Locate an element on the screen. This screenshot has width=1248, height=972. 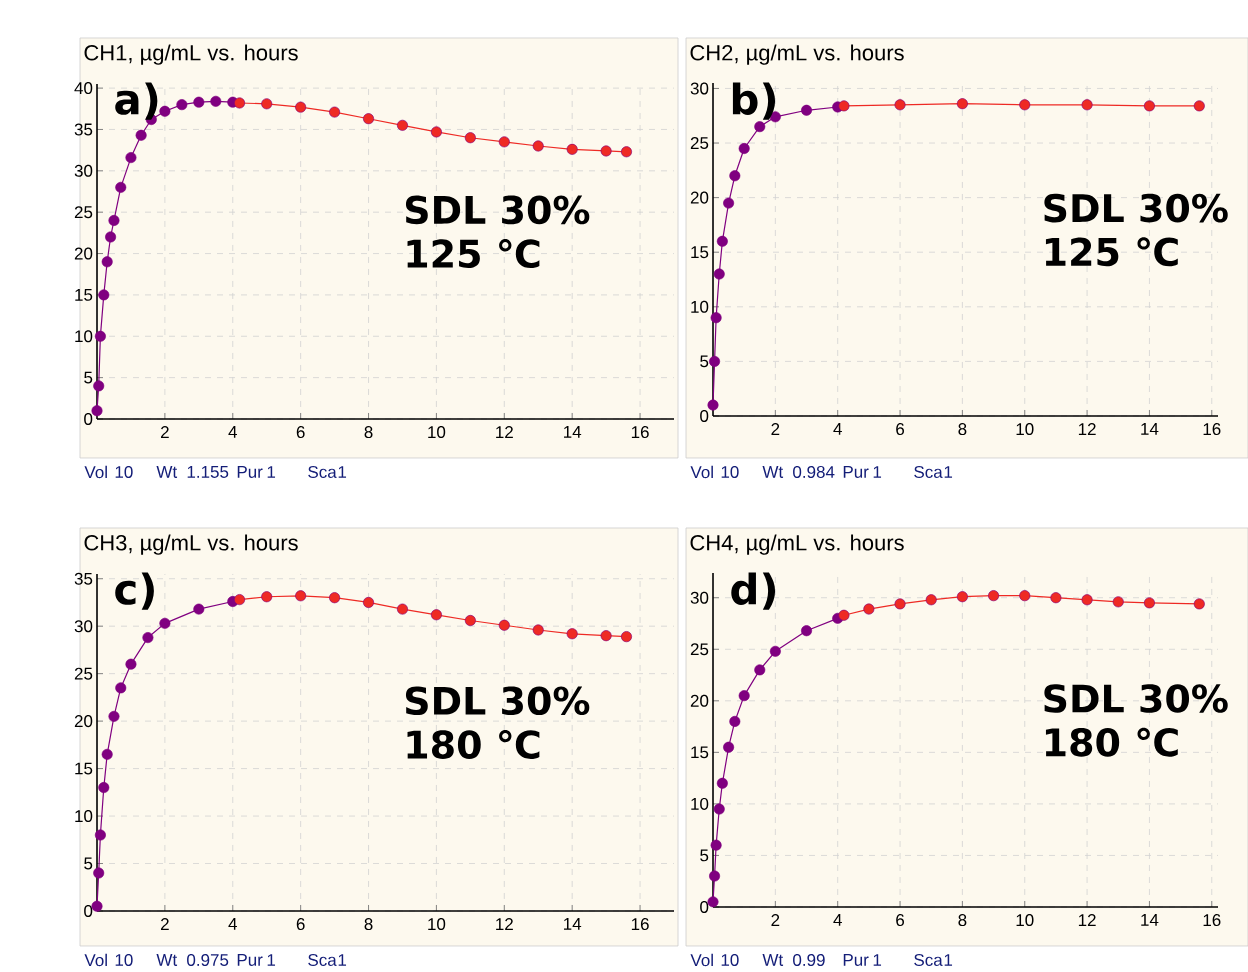
text: 0.984 is located at coordinates (814, 471).